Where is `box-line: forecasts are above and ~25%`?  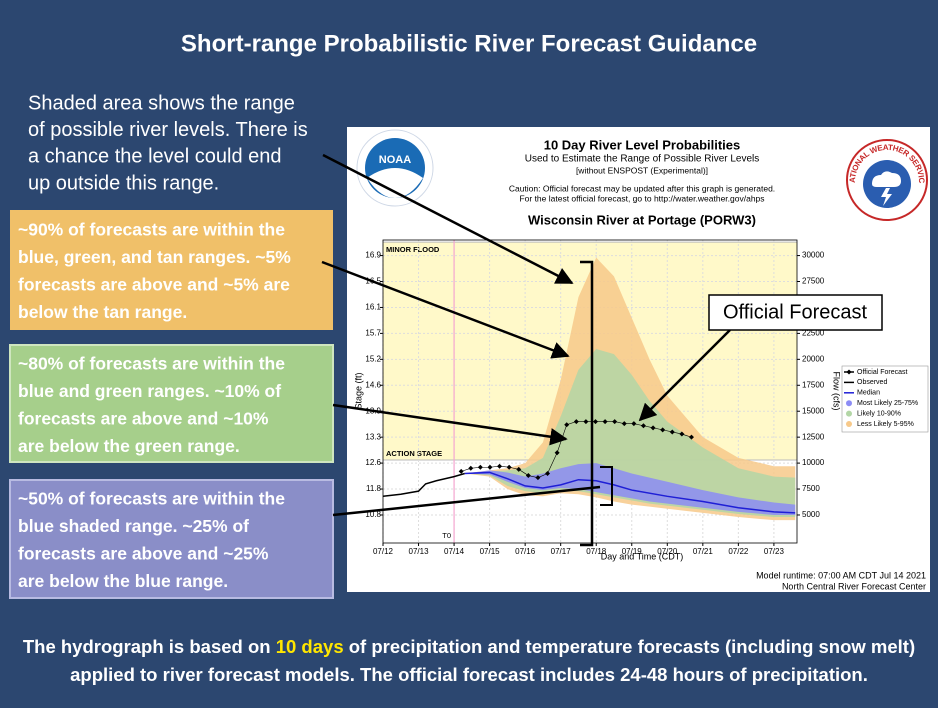 box-line: forecasts are above and ~25% is located at coordinates (143, 554).